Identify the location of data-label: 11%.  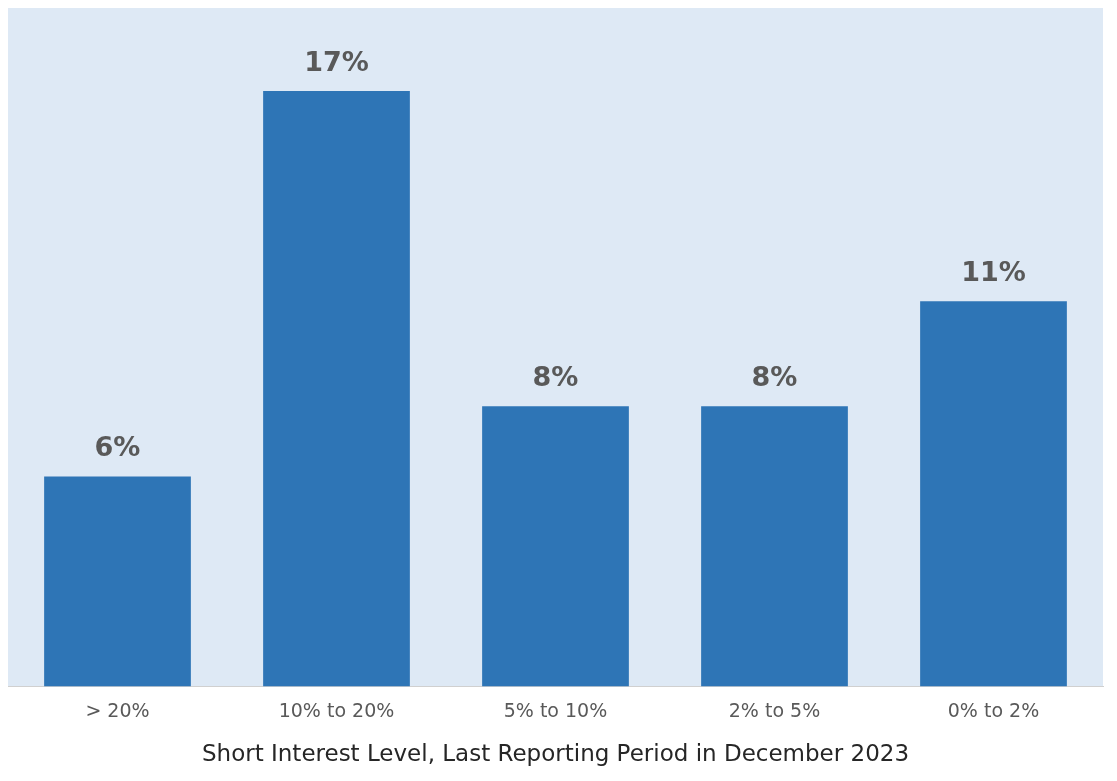
(993, 271).